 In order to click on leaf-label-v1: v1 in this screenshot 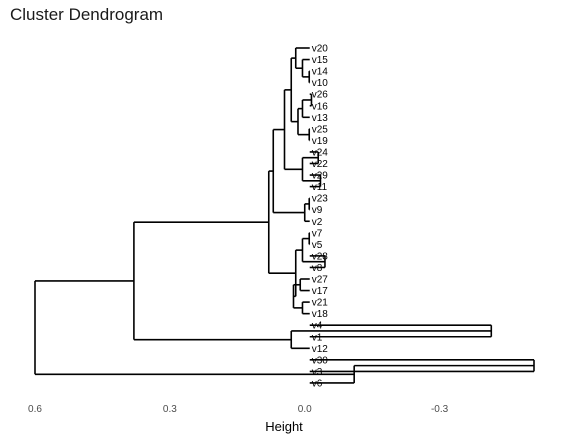, I will do `click(317, 337)`.